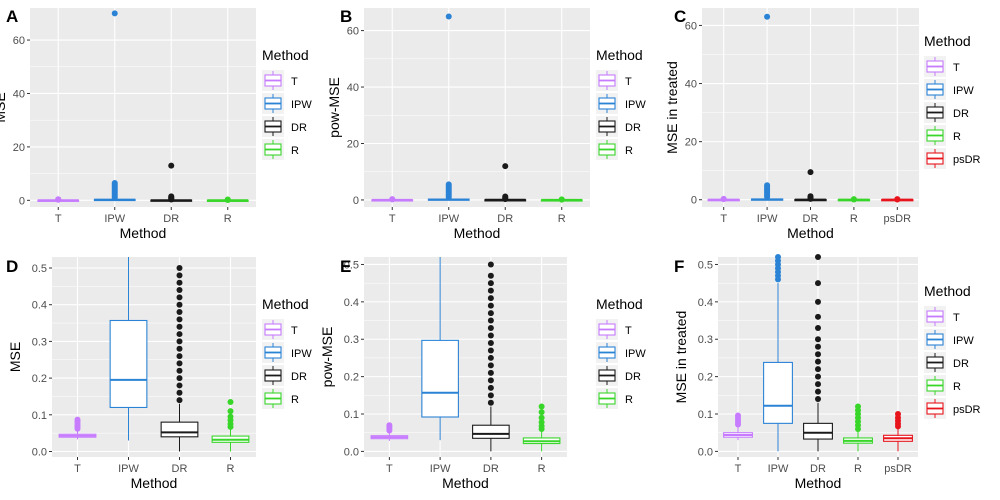 Image resolution: width=1000 pixels, height=500 pixels. Describe the element at coordinates (15, 357) in the screenshot. I see `y-axis-title: MSE` at that location.